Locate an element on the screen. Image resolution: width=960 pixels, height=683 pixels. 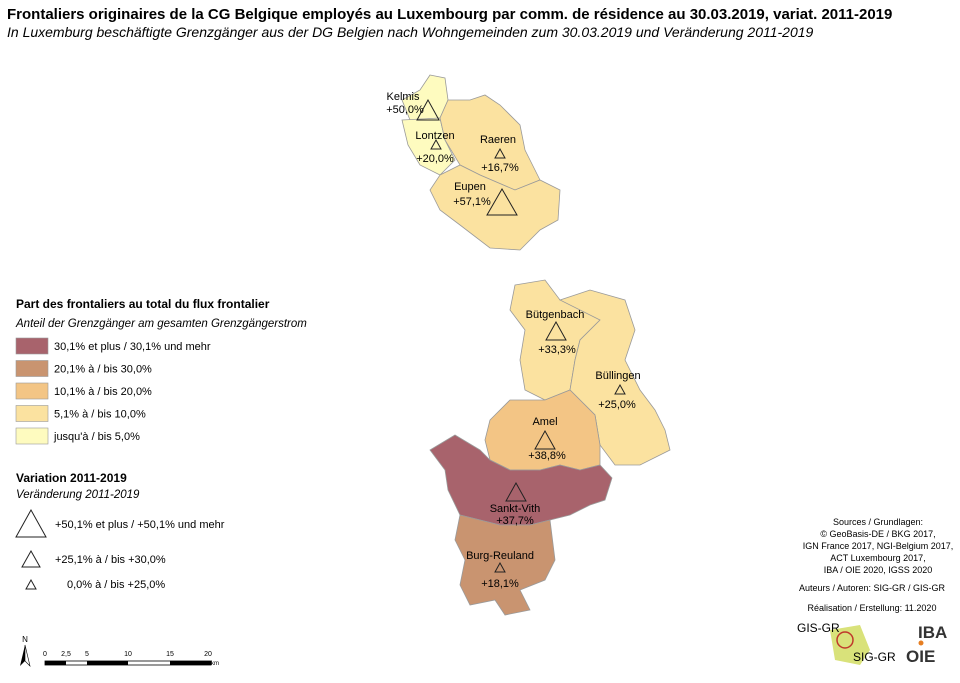
logo-target is located at coordinates (845, 640).